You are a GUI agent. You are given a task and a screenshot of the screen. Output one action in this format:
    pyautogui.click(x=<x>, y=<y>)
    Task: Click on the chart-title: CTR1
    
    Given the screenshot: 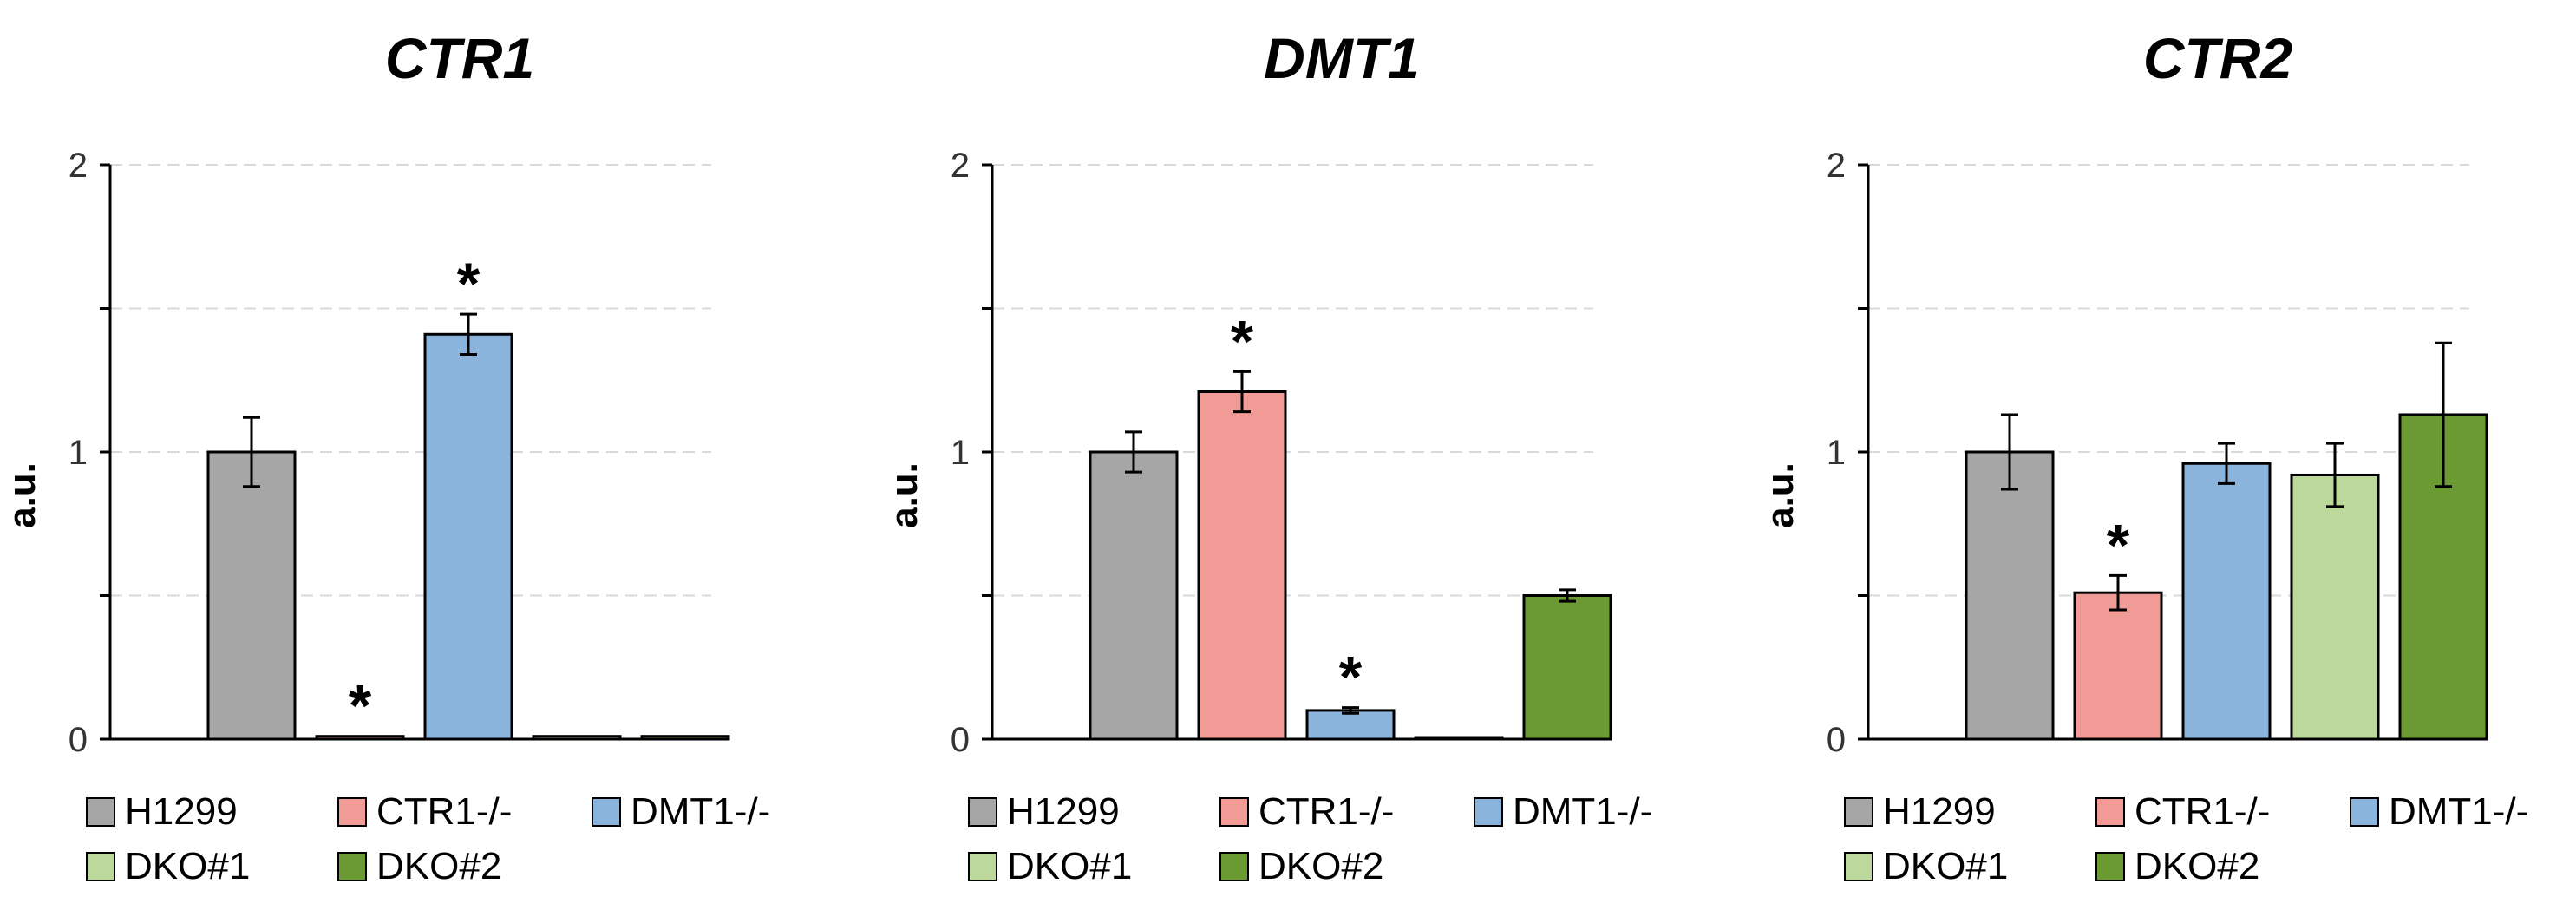 What is the action you would take?
    pyautogui.click(x=459, y=58)
    